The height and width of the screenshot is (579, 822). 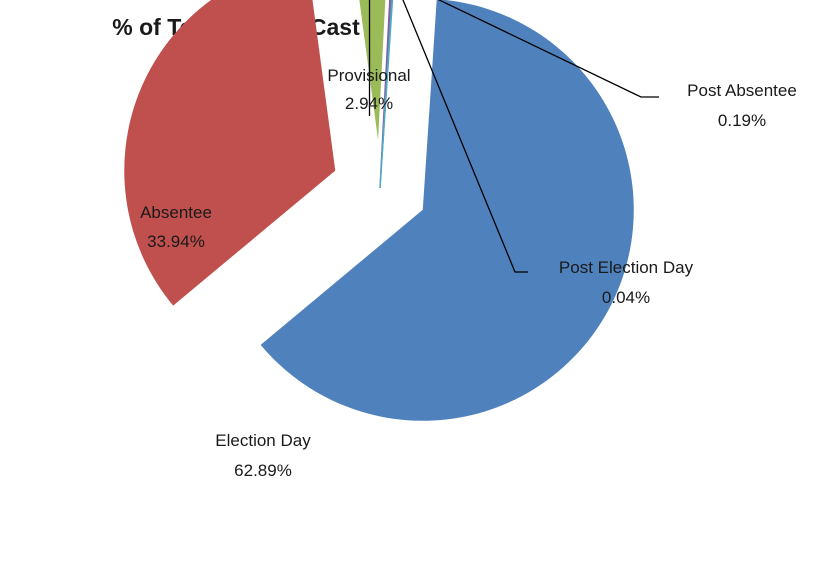 I want to click on pie-slice-absentee, so click(x=230, y=153).